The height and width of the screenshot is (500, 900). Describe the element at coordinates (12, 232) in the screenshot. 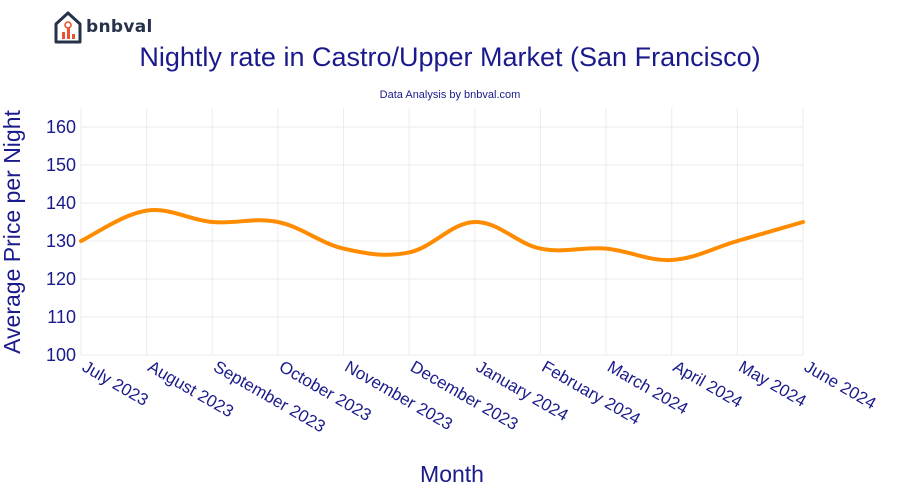

I see `y-axis-title: Average Price per Night` at that location.